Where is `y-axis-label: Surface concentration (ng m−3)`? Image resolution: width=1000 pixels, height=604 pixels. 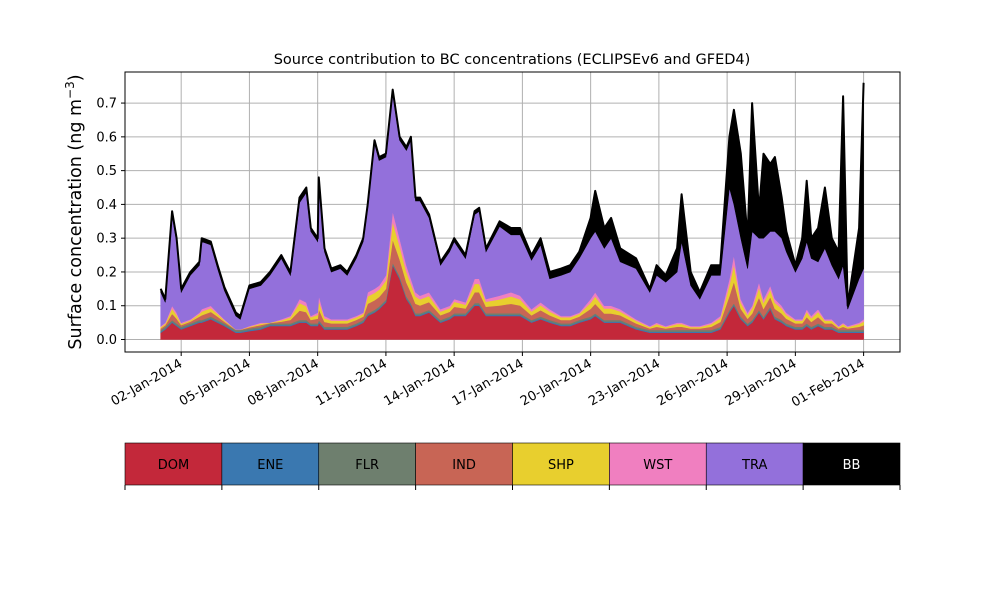 y-axis-label: Surface concentration (ng m−3) is located at coordinates (74, 211).